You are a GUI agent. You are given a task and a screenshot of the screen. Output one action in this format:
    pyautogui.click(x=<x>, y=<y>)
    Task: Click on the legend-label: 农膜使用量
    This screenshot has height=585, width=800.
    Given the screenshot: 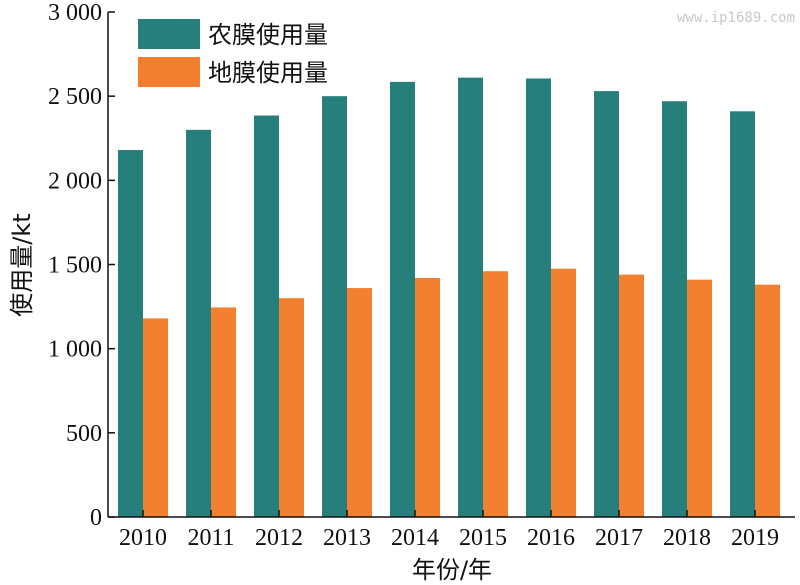 What is the action you would take?
    pyautogui.click(x=268, y=35)
    